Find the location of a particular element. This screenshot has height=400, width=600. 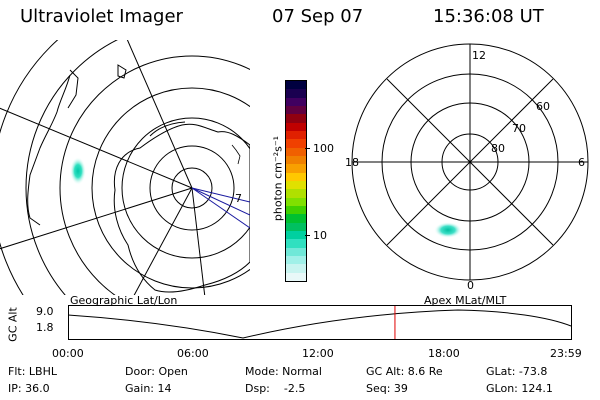

status-door: Door: Open is located at coordinates (156, 371).